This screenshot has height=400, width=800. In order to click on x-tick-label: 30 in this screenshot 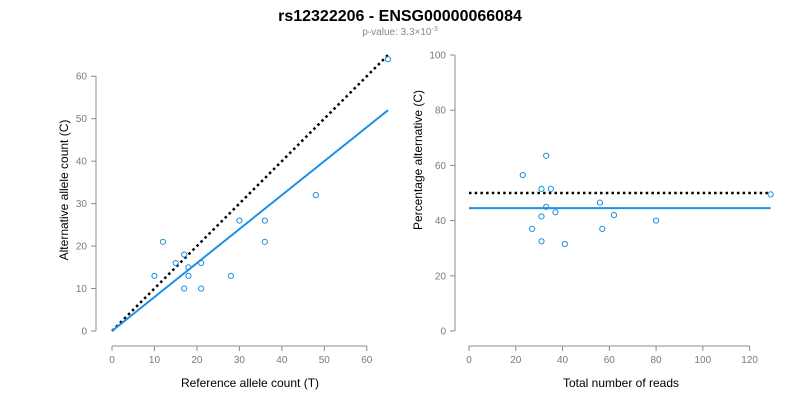, I will do `click(240, 360)`.